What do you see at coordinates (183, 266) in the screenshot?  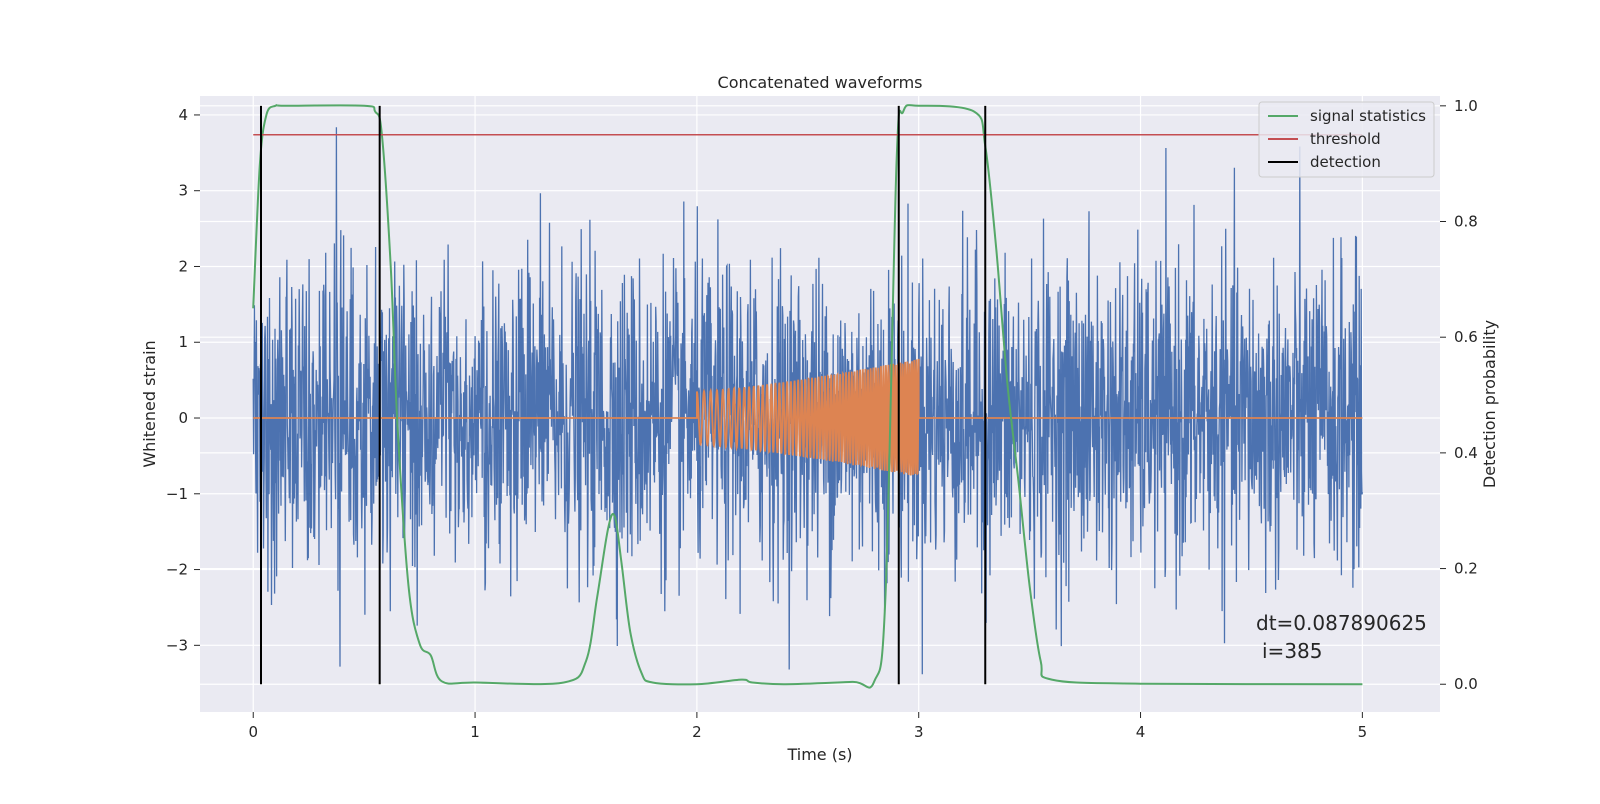 I see `y-tick-label: 2` at bounding box center [183, 266].